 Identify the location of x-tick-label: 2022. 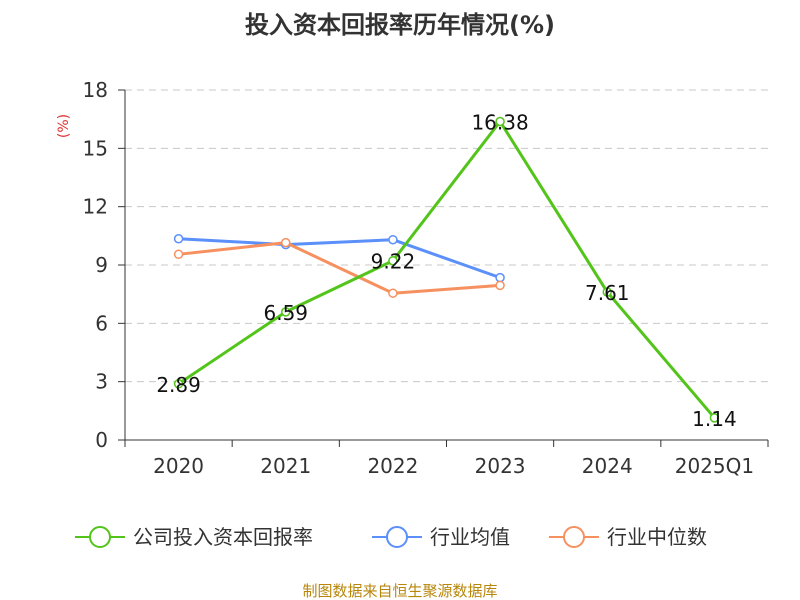
(392, 466).